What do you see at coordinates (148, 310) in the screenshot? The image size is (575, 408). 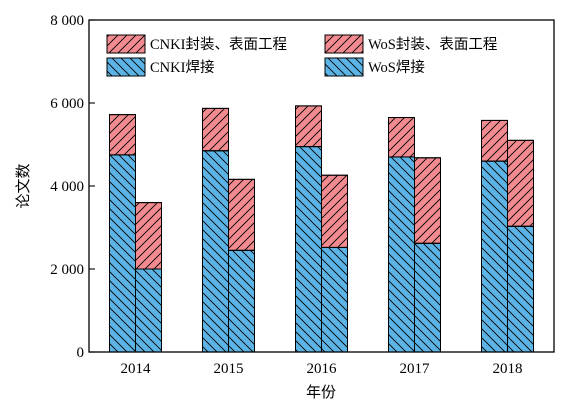 I see `bar-2014-WoS焊接-hatch` at bounding box center [148, 310].